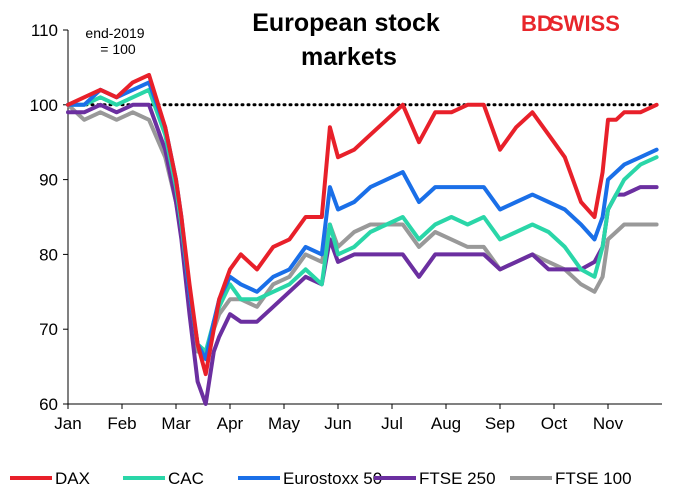  I want to click on legend-item: DAX, so click(50, 478).